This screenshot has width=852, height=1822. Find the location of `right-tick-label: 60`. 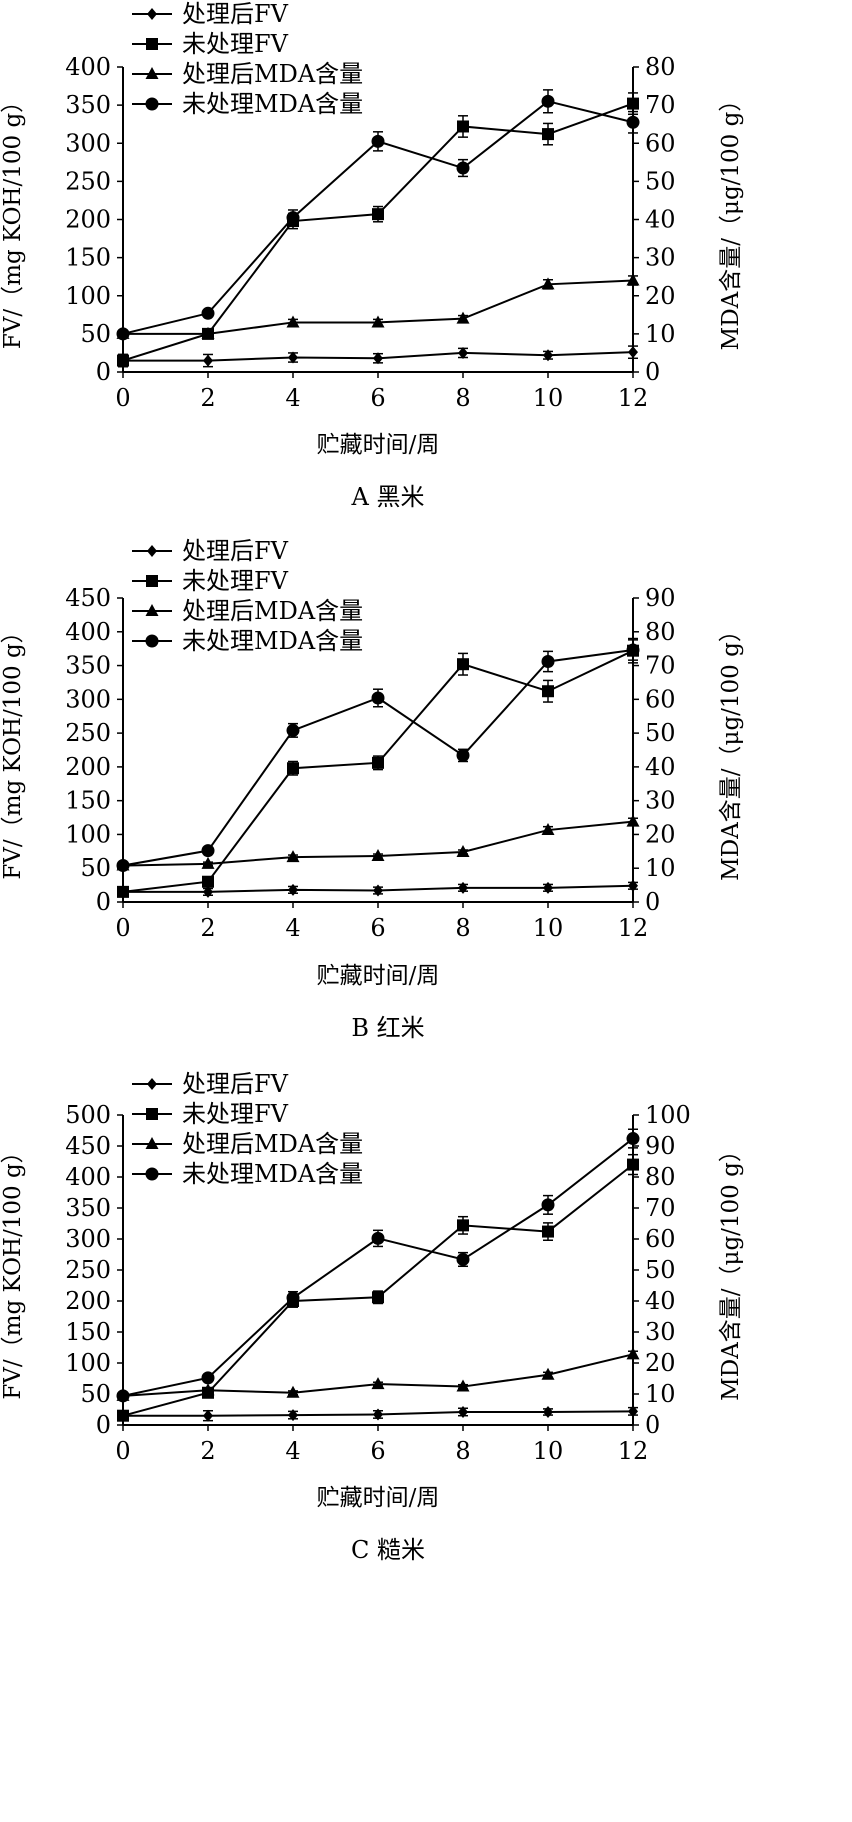

right-tick-label: 60 is located at coordinates (660, 1239).